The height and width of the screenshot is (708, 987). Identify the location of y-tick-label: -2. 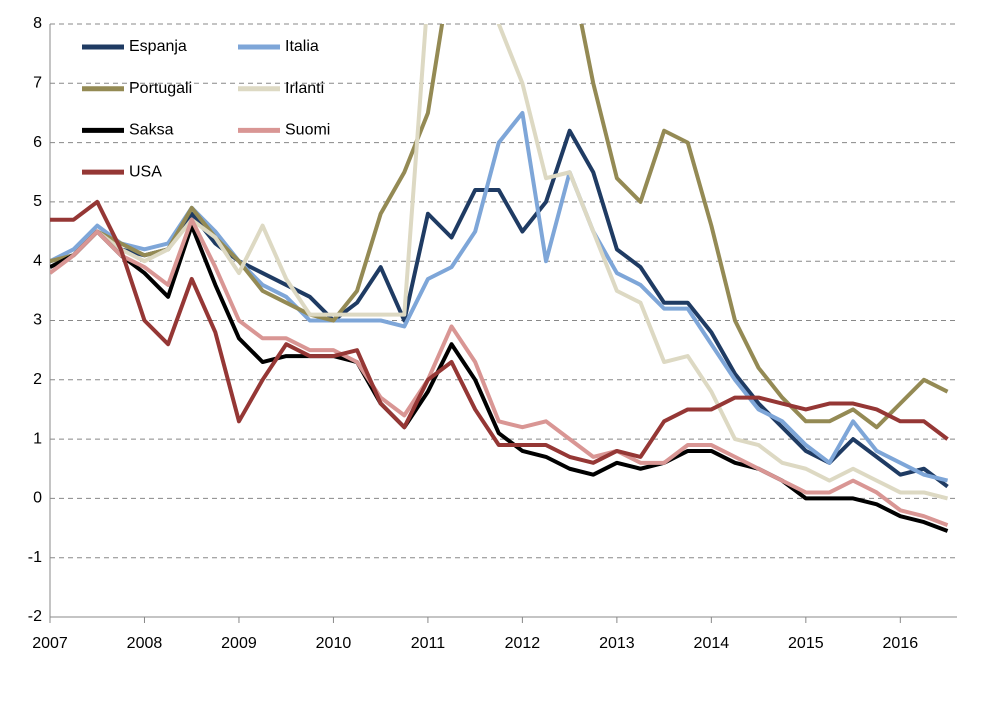
(35, 616).